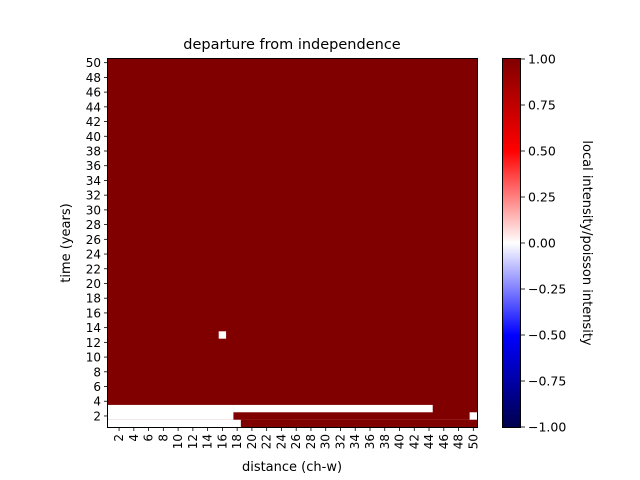 The width and height of the screenshot is (640, 480). I want to click on x-tick-label: 18, so click(237, 441).